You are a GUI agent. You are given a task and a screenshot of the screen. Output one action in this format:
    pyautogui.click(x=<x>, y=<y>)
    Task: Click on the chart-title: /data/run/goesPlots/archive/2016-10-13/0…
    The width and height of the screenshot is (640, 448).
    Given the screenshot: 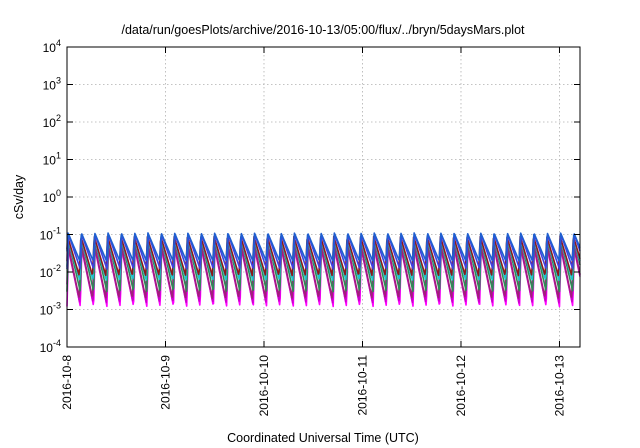 What is the action you would take?
    pyautogui.click(x=323, y=30)
    